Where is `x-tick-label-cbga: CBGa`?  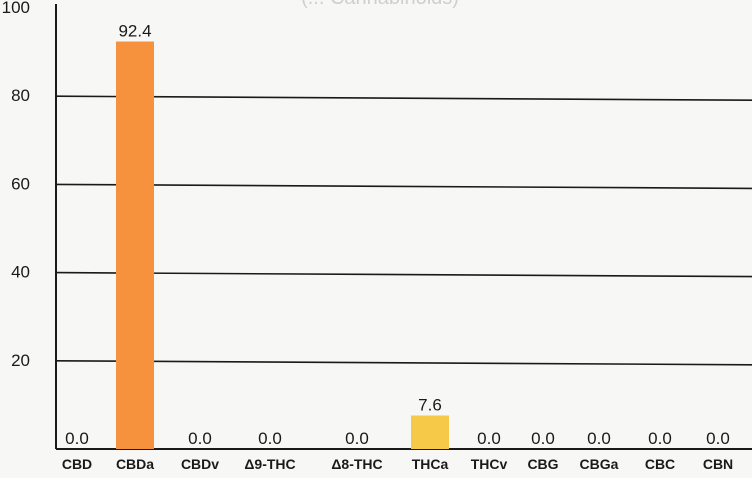
x-tick-label-cbga: CBGa is located at coordinates (599, 464).